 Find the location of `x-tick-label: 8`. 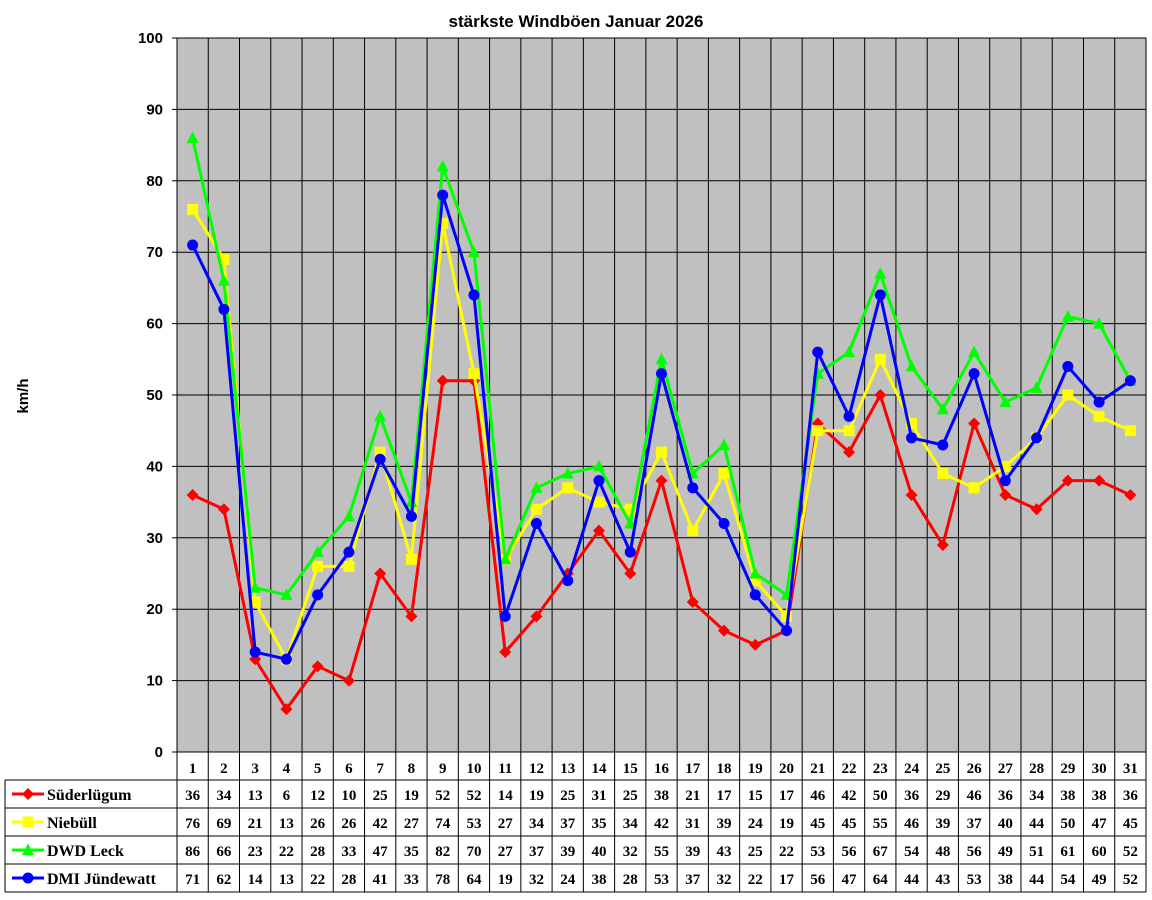

x-tick-label: 8 is located at coordinates (412, 769).